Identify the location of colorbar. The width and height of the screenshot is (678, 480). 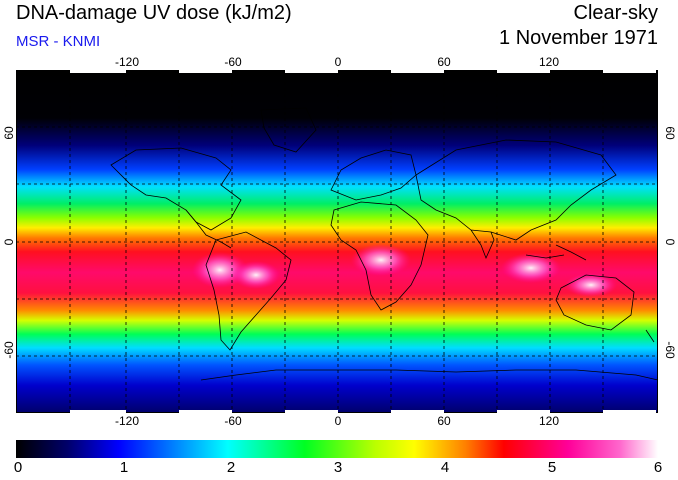
(337, 449).